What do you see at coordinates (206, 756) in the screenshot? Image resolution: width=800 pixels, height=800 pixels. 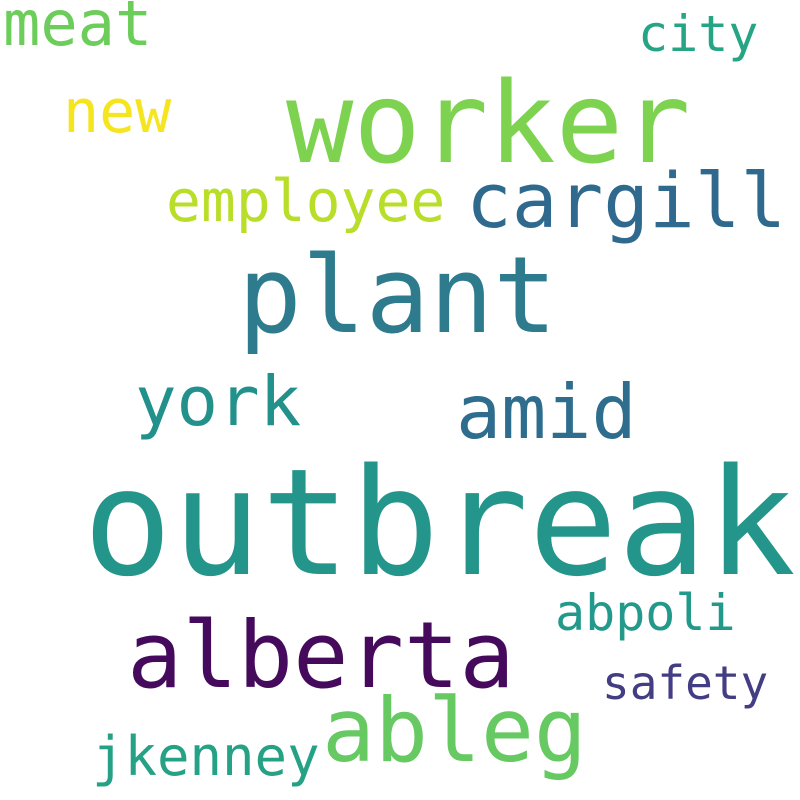 I see `word-jkenney: jkenney` at bounding box center [206, 756].